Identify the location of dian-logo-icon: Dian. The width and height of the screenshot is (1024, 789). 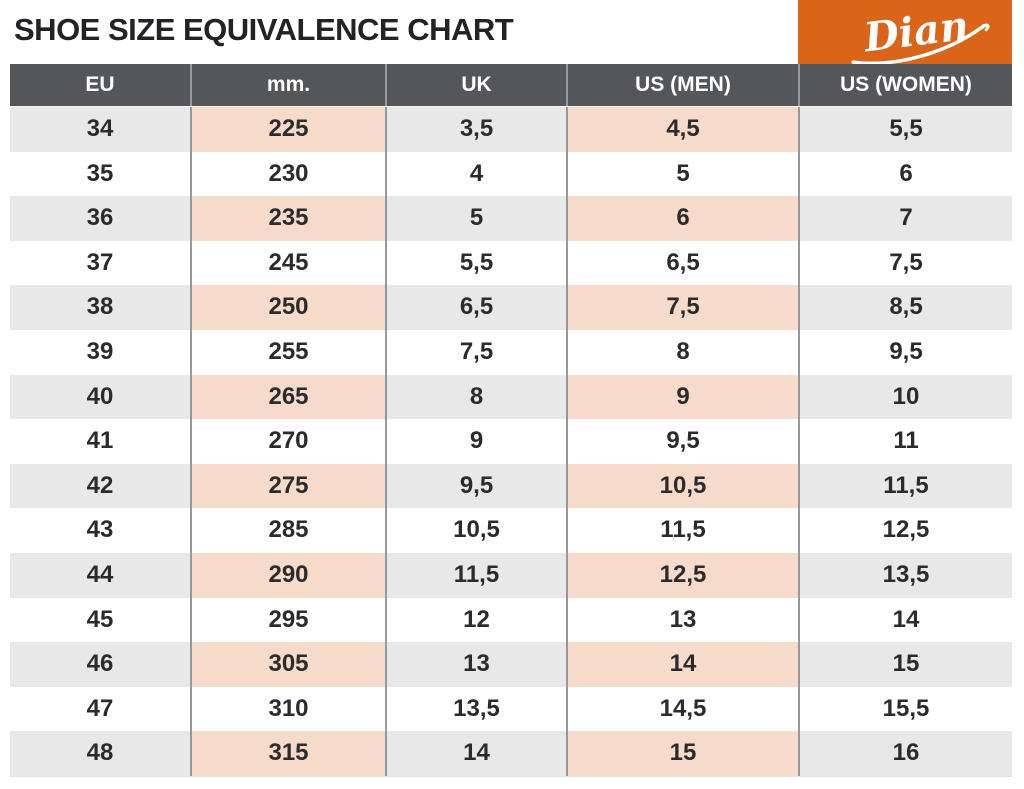
(920, 34).